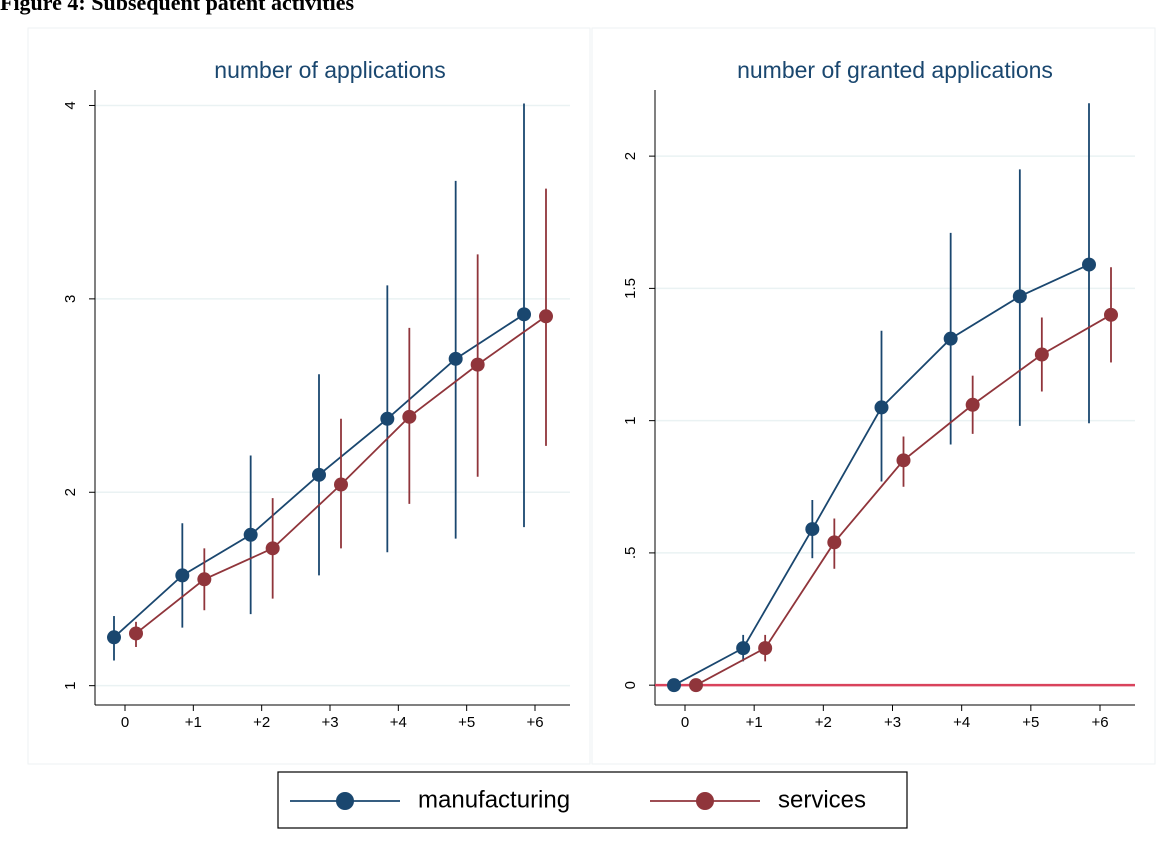  What do you see at coordinates (70, 105) in the screenshot?
I see `y-tick-label: 4` at bounding box center [70, 105].